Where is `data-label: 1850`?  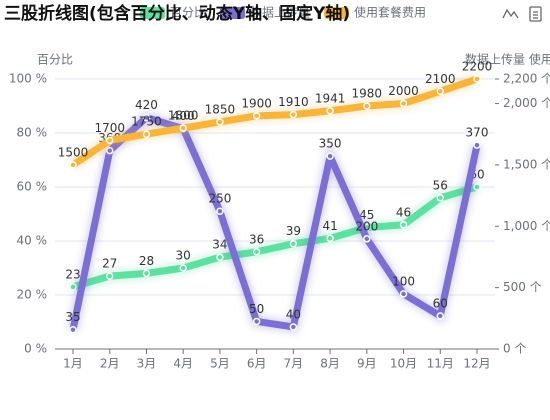
data-label: 1850 is located at coordinates (220, 109).